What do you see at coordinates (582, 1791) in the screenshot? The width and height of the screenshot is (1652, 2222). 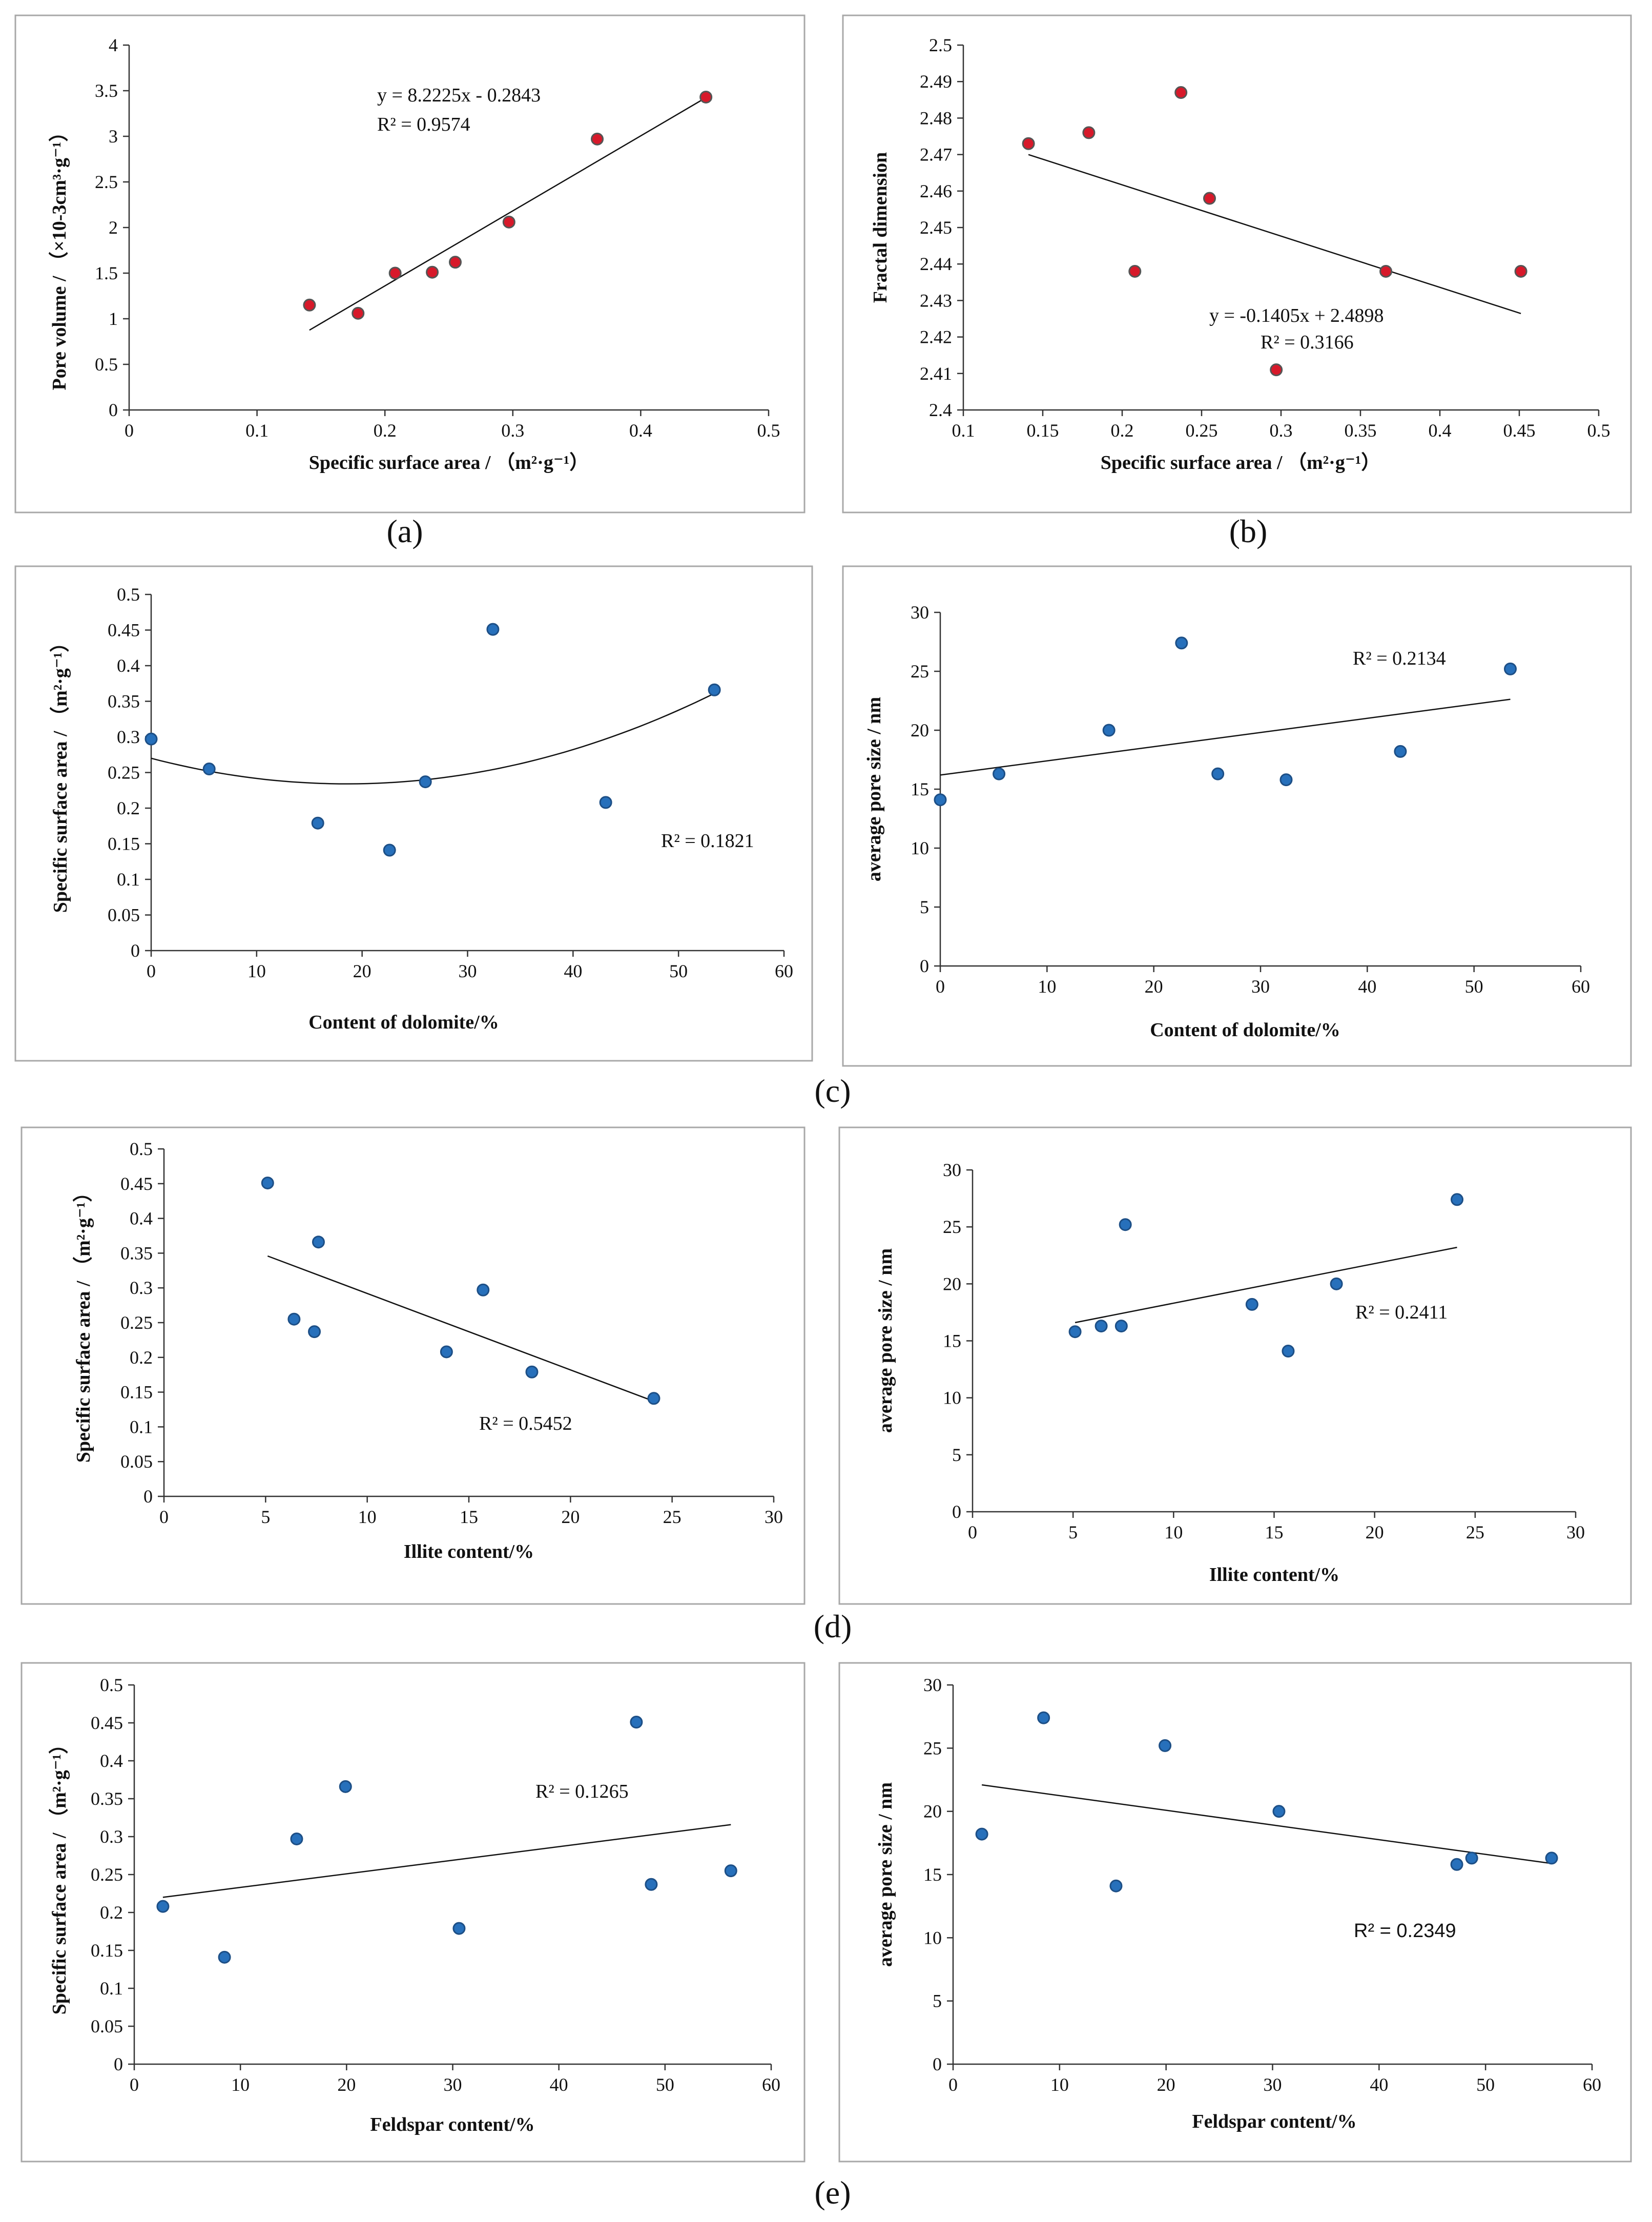 I see `r-squared-label: R² = 0.1265` at bounding box center [582, 1791].